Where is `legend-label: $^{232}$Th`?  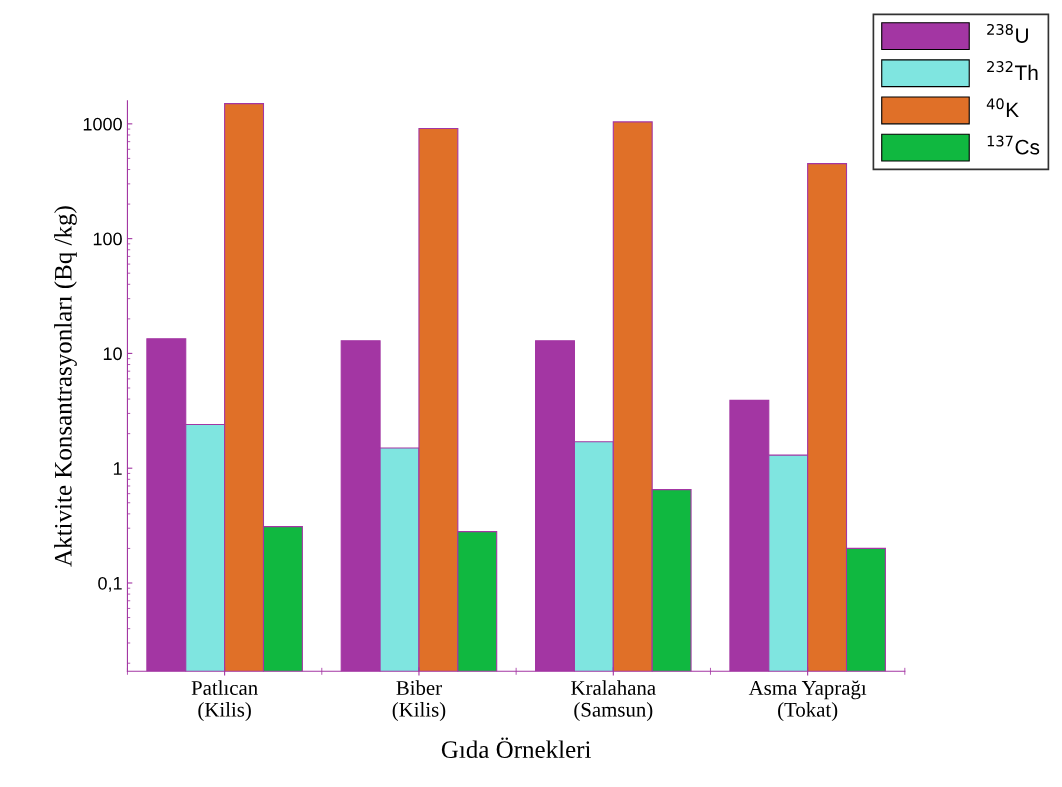
legend-label: $^{232}$Th is located at coordinates (1012, 70).